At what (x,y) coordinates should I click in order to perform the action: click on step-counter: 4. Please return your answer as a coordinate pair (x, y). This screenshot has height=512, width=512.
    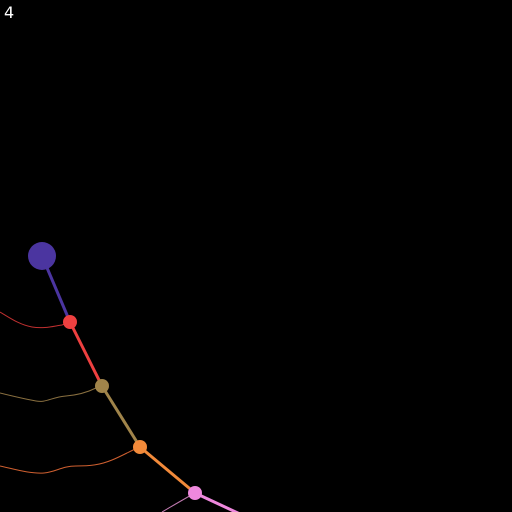
    Looking at the image, I should click on (9, 12).